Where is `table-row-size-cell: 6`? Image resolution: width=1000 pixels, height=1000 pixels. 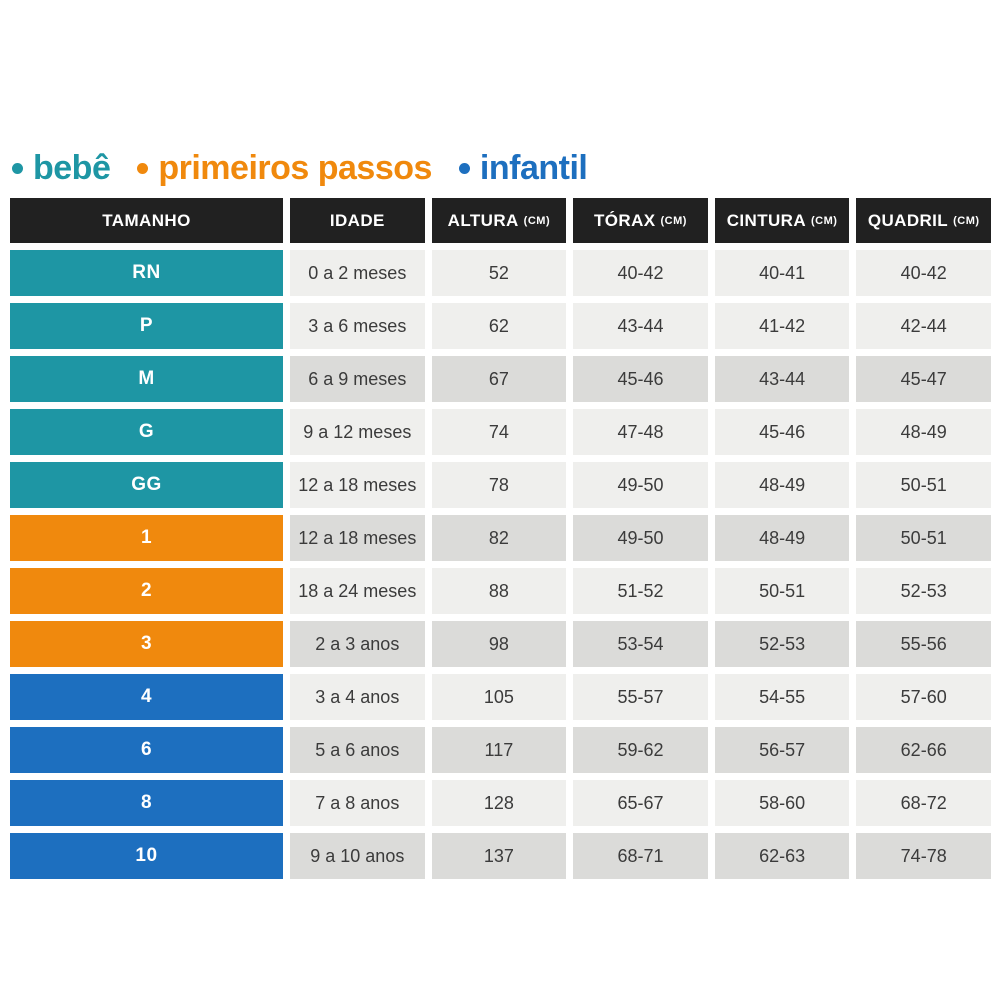 table-row-size-cell: 6 is located at coordinates (146, 750).